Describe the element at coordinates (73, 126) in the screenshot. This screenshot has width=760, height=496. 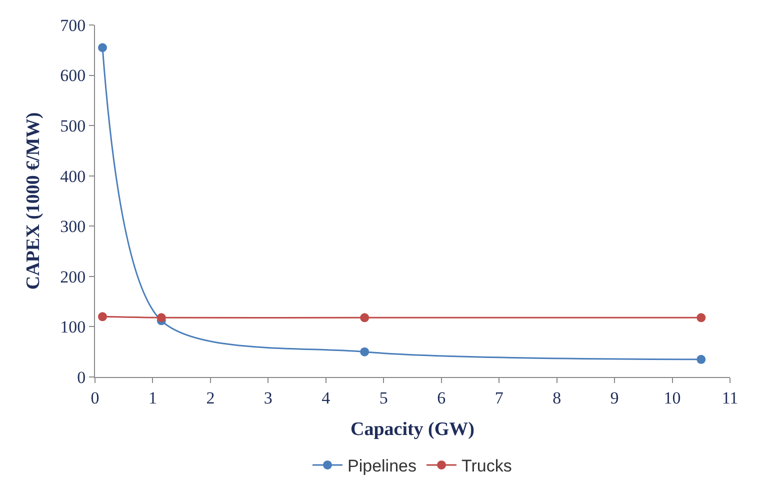
I see `y-tick-label: 500` at that location.